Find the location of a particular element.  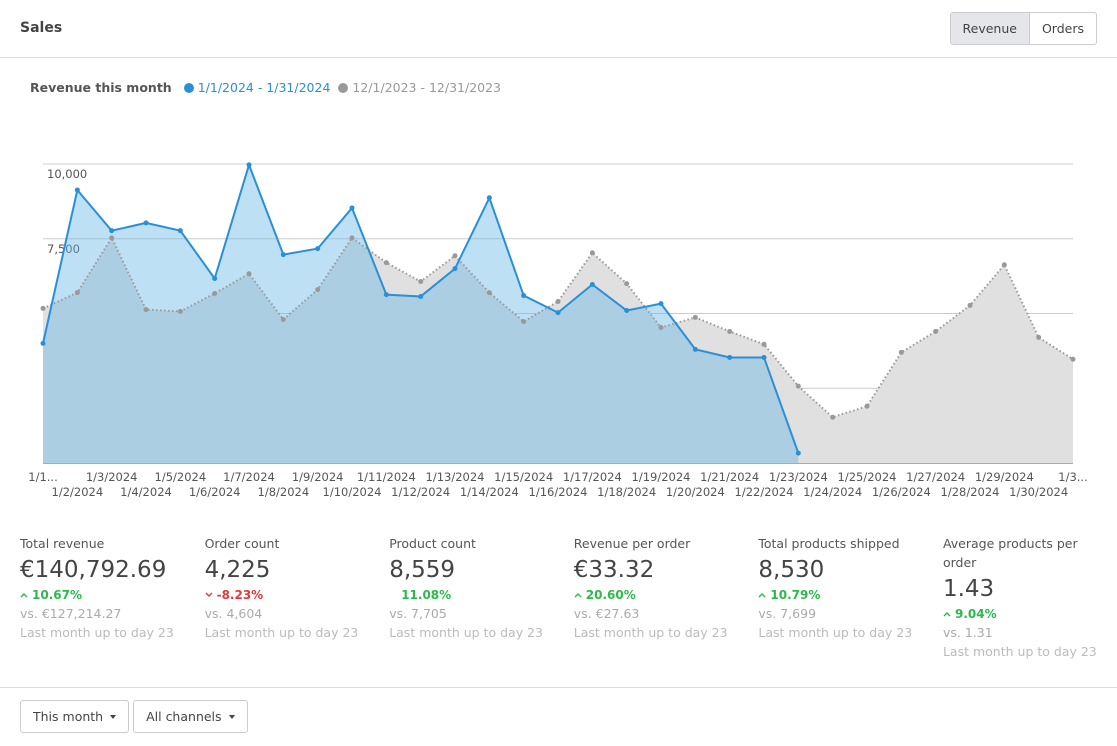

metric-comparison: vs. €127,214.27 is located at coordinates (71, 613).